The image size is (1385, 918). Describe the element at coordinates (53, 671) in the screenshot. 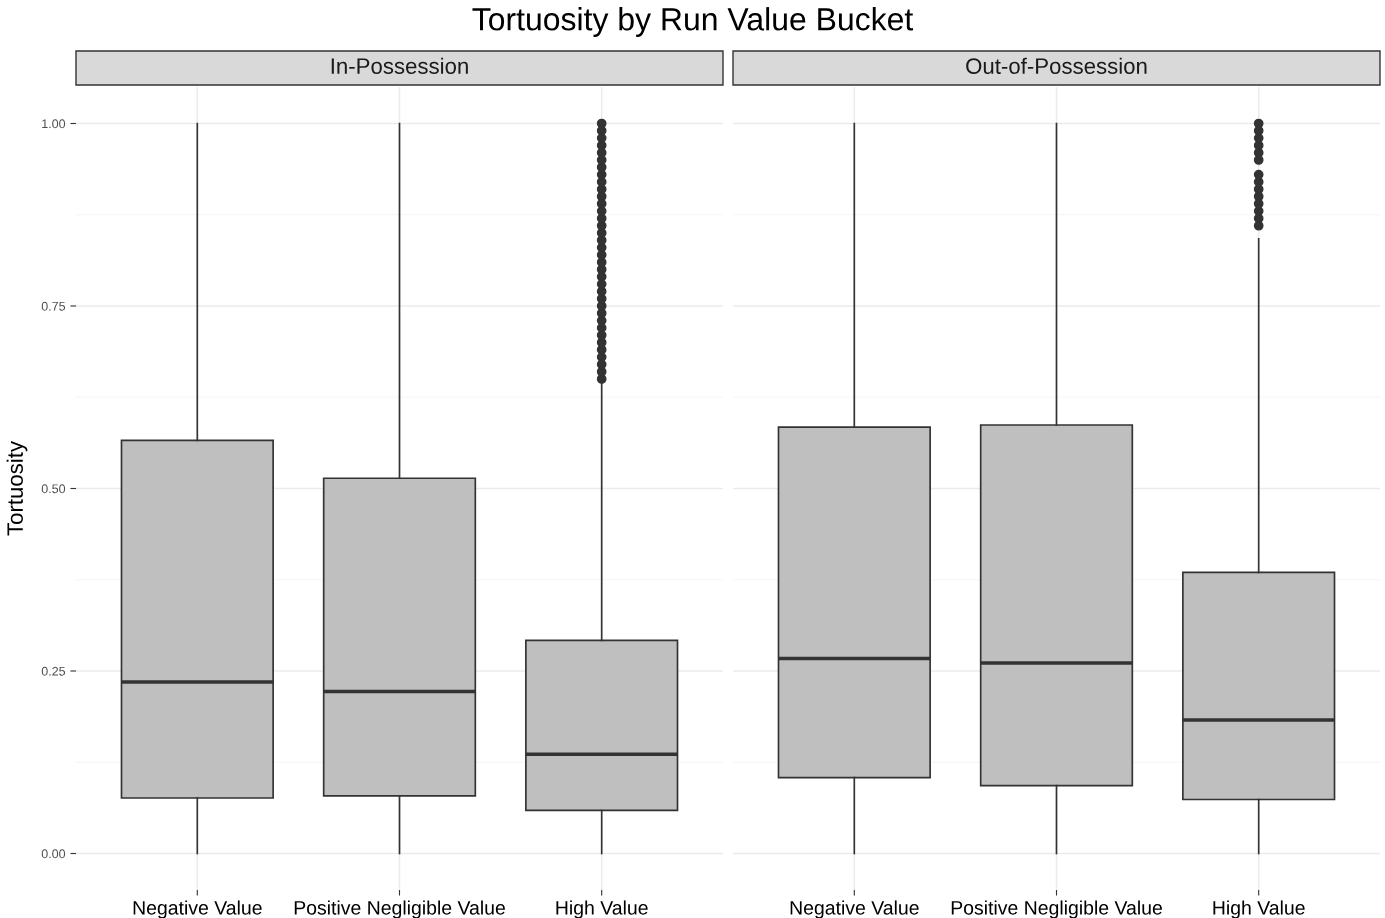

I see `y-tick-label: 0.25` at that location.